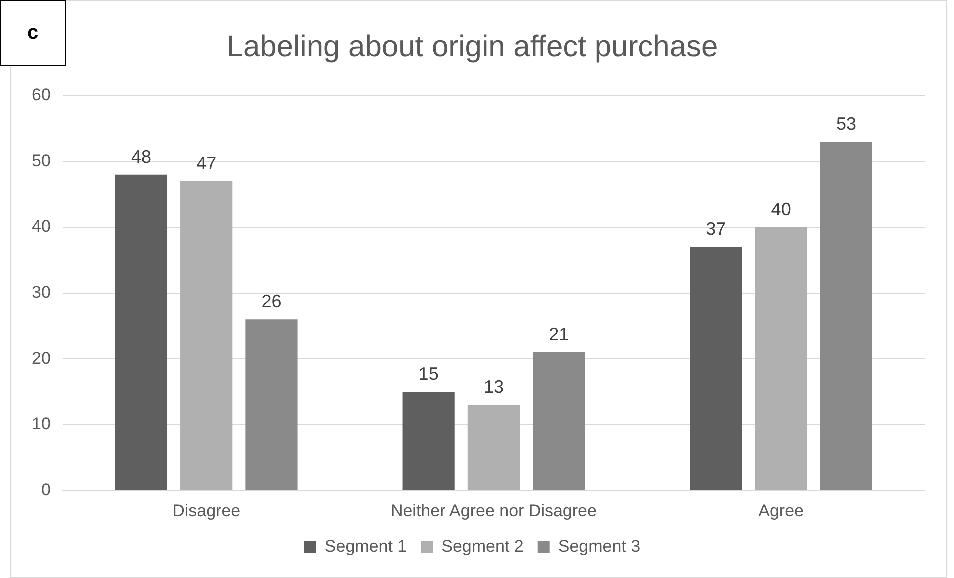 The image size is (954, 578). What do you see at coordinates (428, 374) in the screenshot?
I see `data-label: 15` at bounding box center [428, 374].